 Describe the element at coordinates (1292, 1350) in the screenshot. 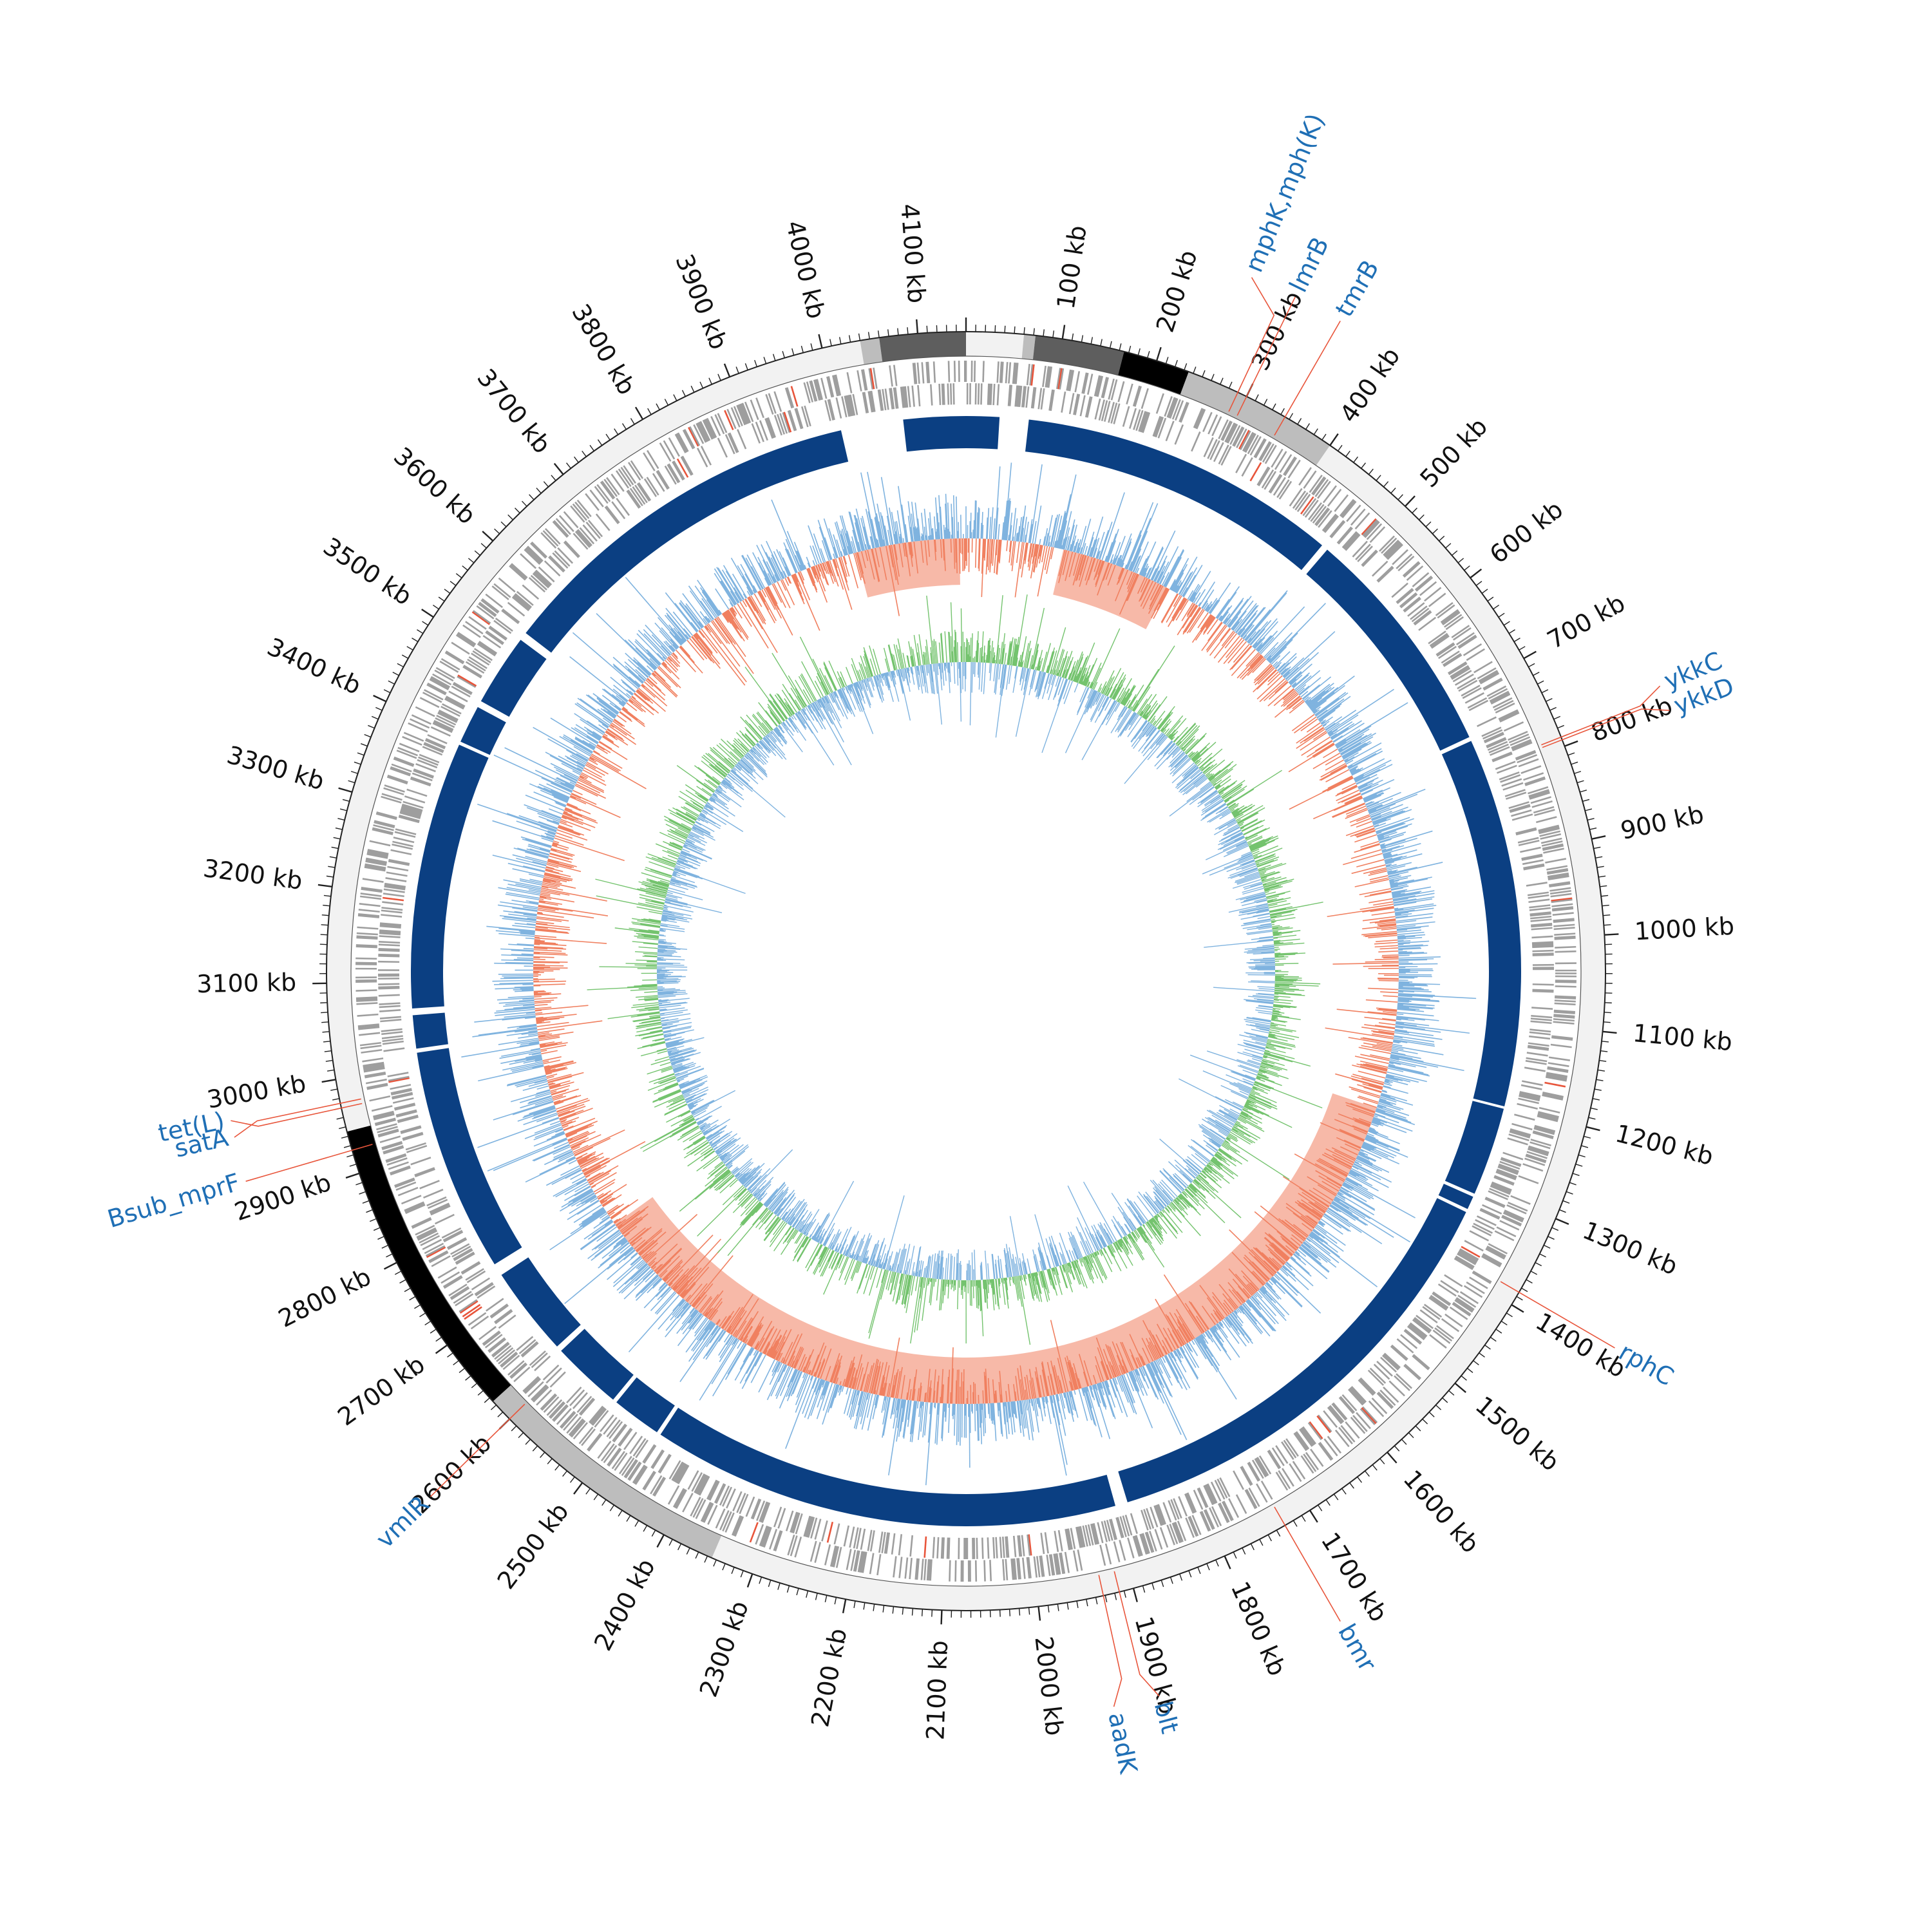

I see `blast-hit-block` at that location.